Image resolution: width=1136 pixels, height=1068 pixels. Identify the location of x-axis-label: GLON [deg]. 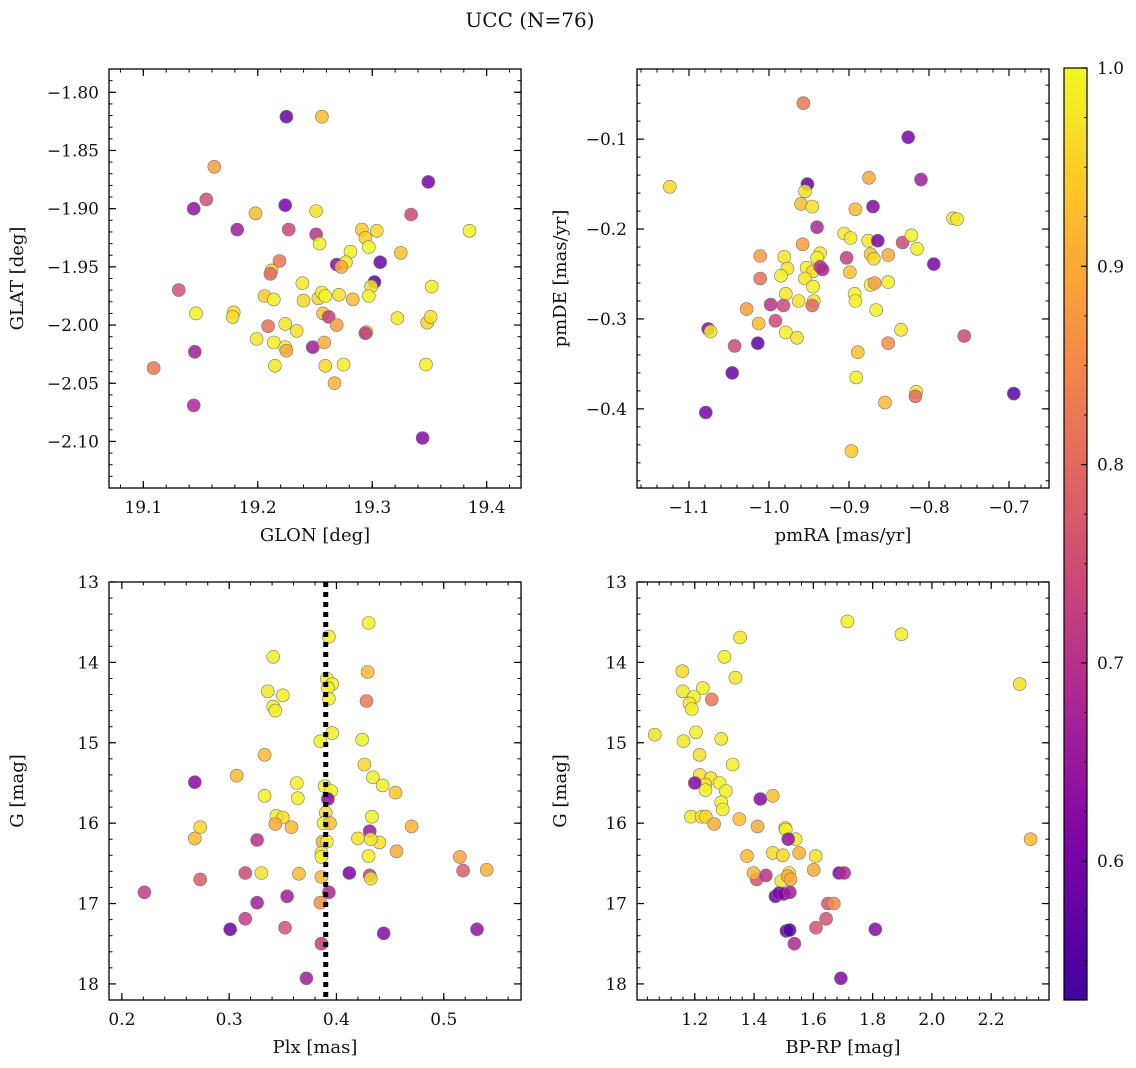
(315, 535).